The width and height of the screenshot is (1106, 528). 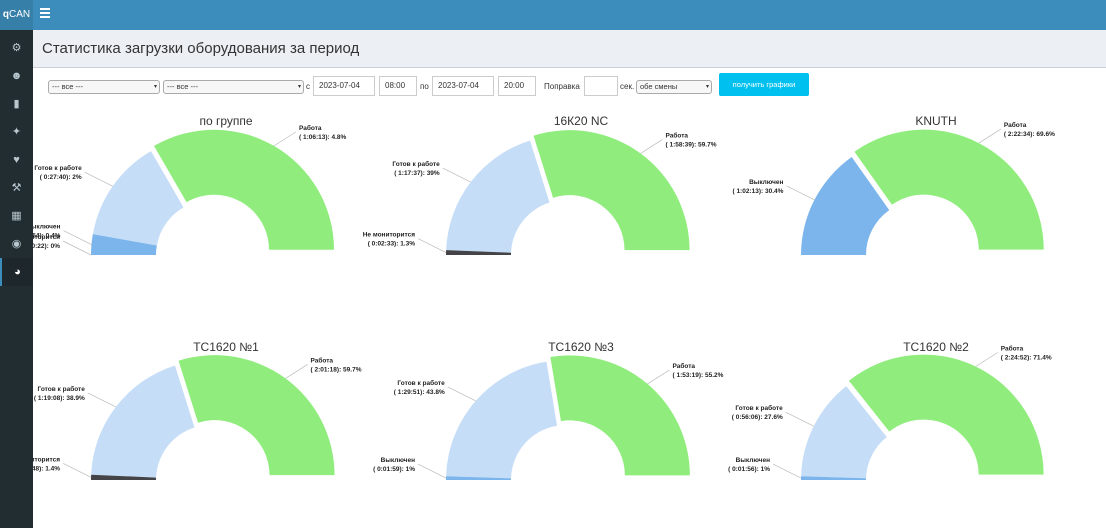 I want to click on data-label-value: ( 0:27:40): 2%, so click(x=61, y=177).